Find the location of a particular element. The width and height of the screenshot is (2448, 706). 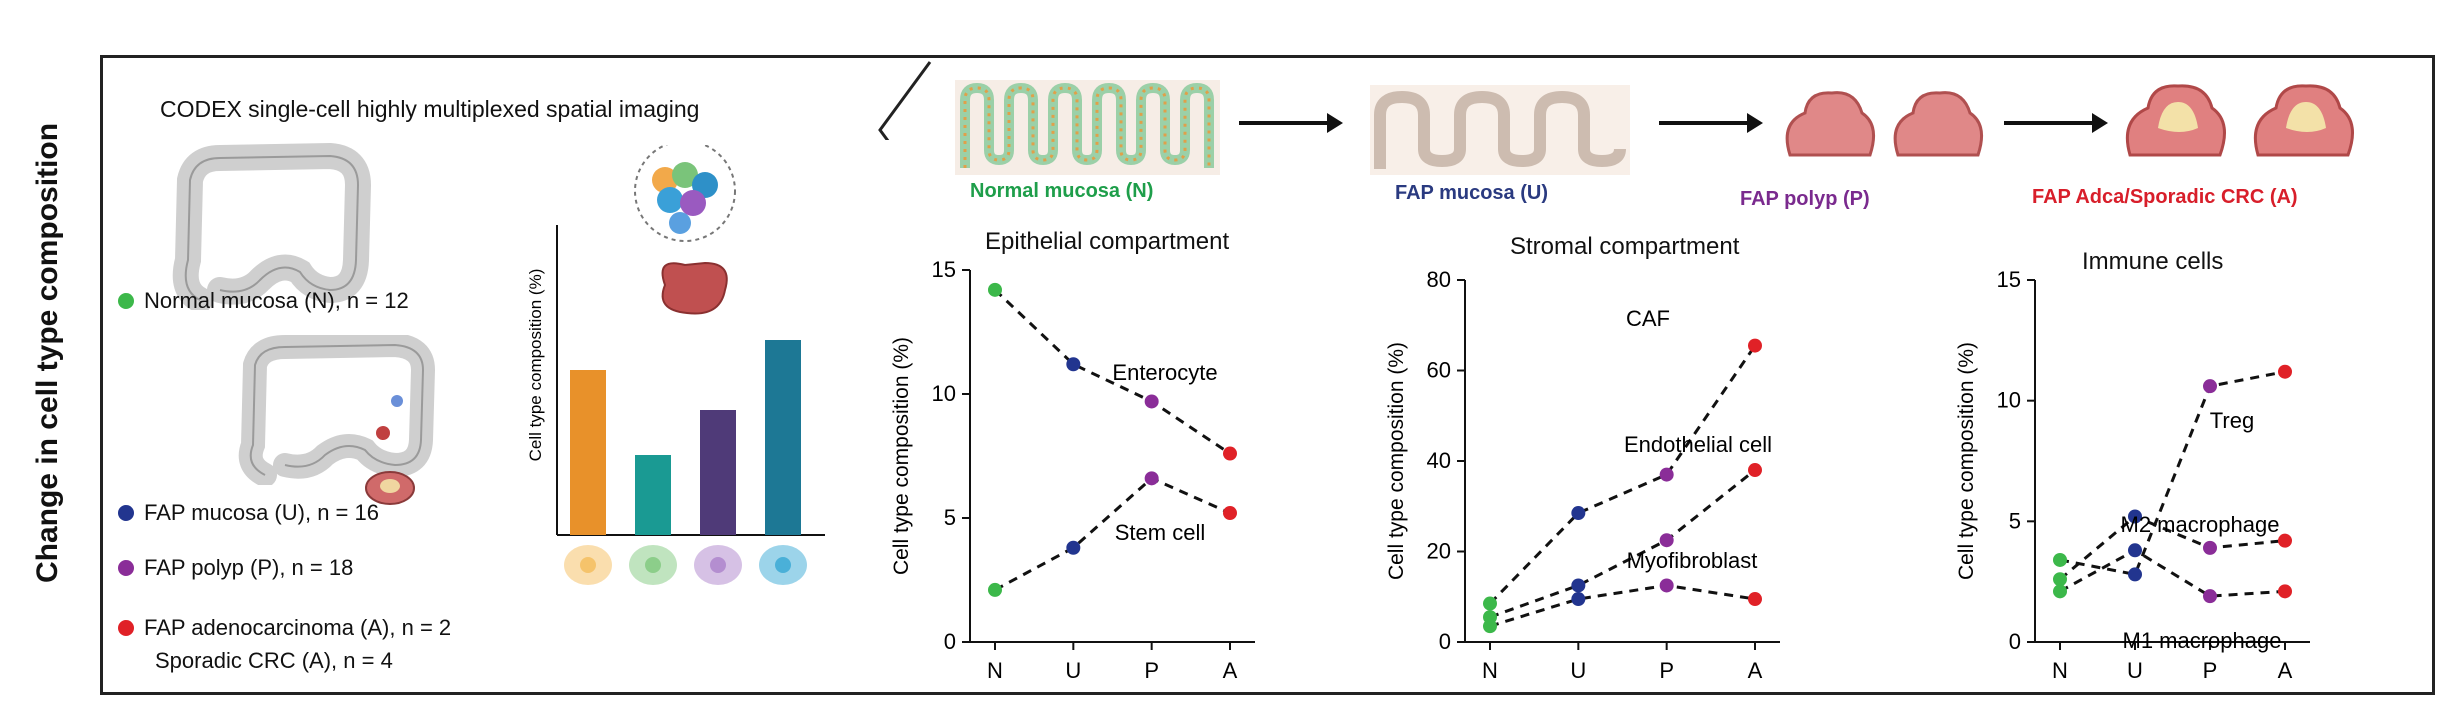

figure-side-title: Change in cell type composition is located at coordinates (48, 353).